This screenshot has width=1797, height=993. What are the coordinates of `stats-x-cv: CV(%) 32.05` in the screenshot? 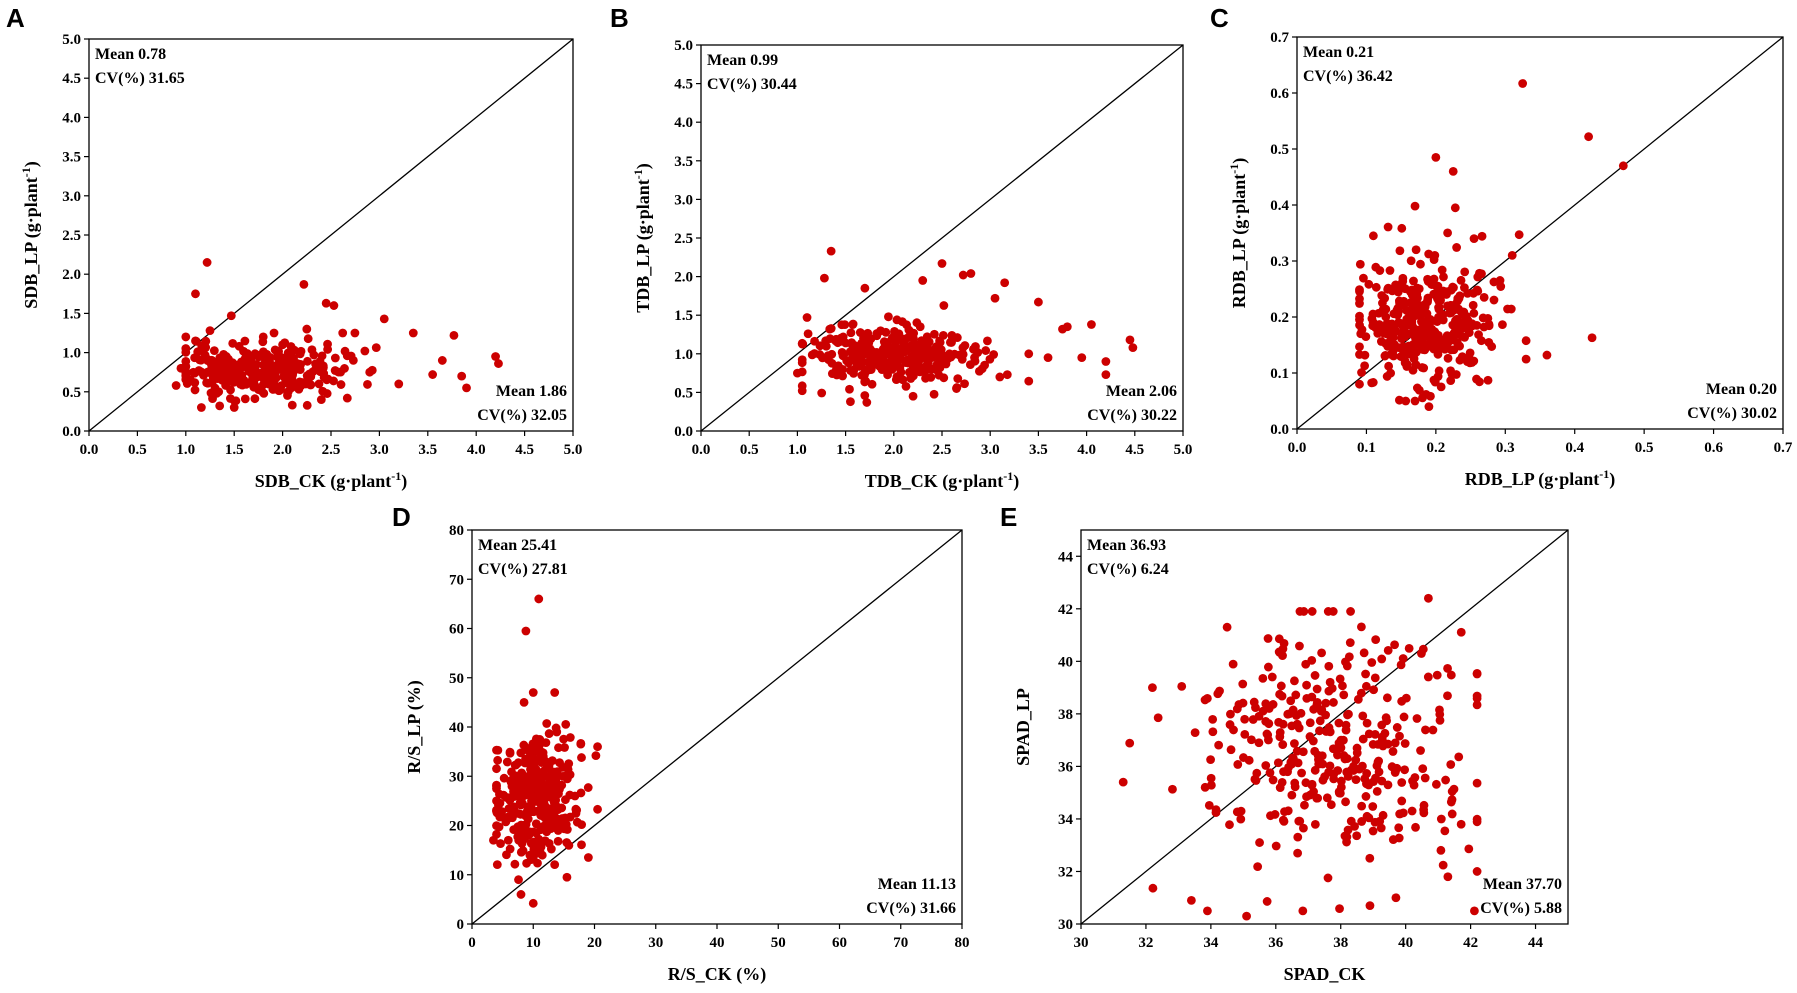 It's located at (522, 415).